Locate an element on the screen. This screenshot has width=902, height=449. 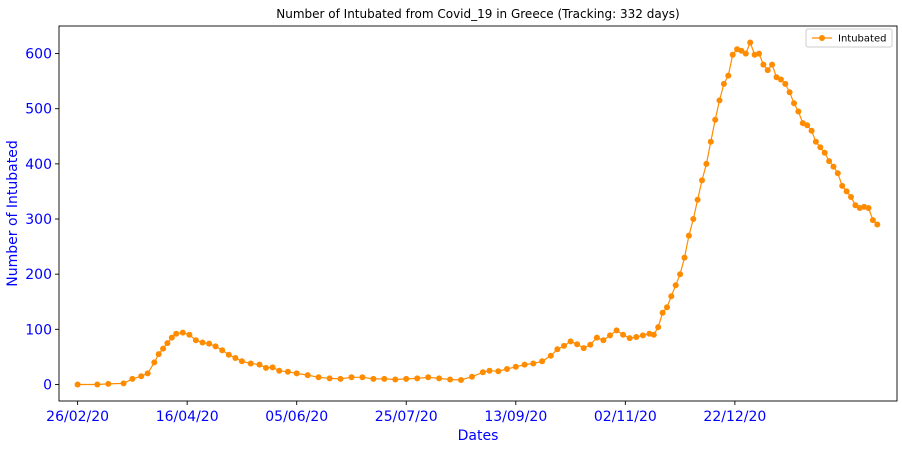
y-axis-label: Number of Intubated is located at coordinates (13, 213).